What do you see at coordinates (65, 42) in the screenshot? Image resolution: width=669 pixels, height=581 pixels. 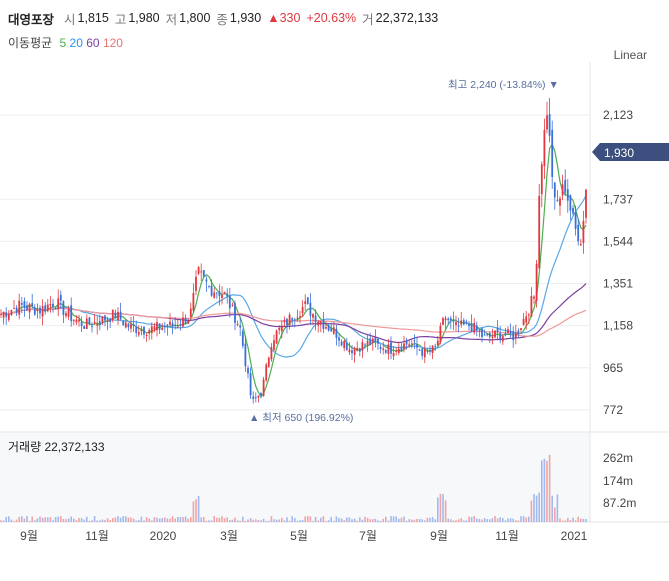 I see `moving-average-legend: 이동평균 5 20 60 120` at bounding box center [65, 42].